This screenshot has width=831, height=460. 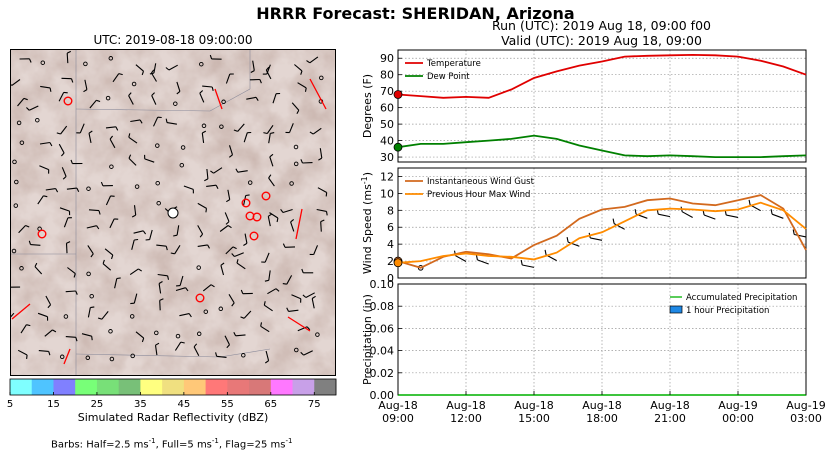 What do you see at coordinates (390, 278) in the screenshot?
I see `y-tick-label: 0` at bounding box center [390, 278].